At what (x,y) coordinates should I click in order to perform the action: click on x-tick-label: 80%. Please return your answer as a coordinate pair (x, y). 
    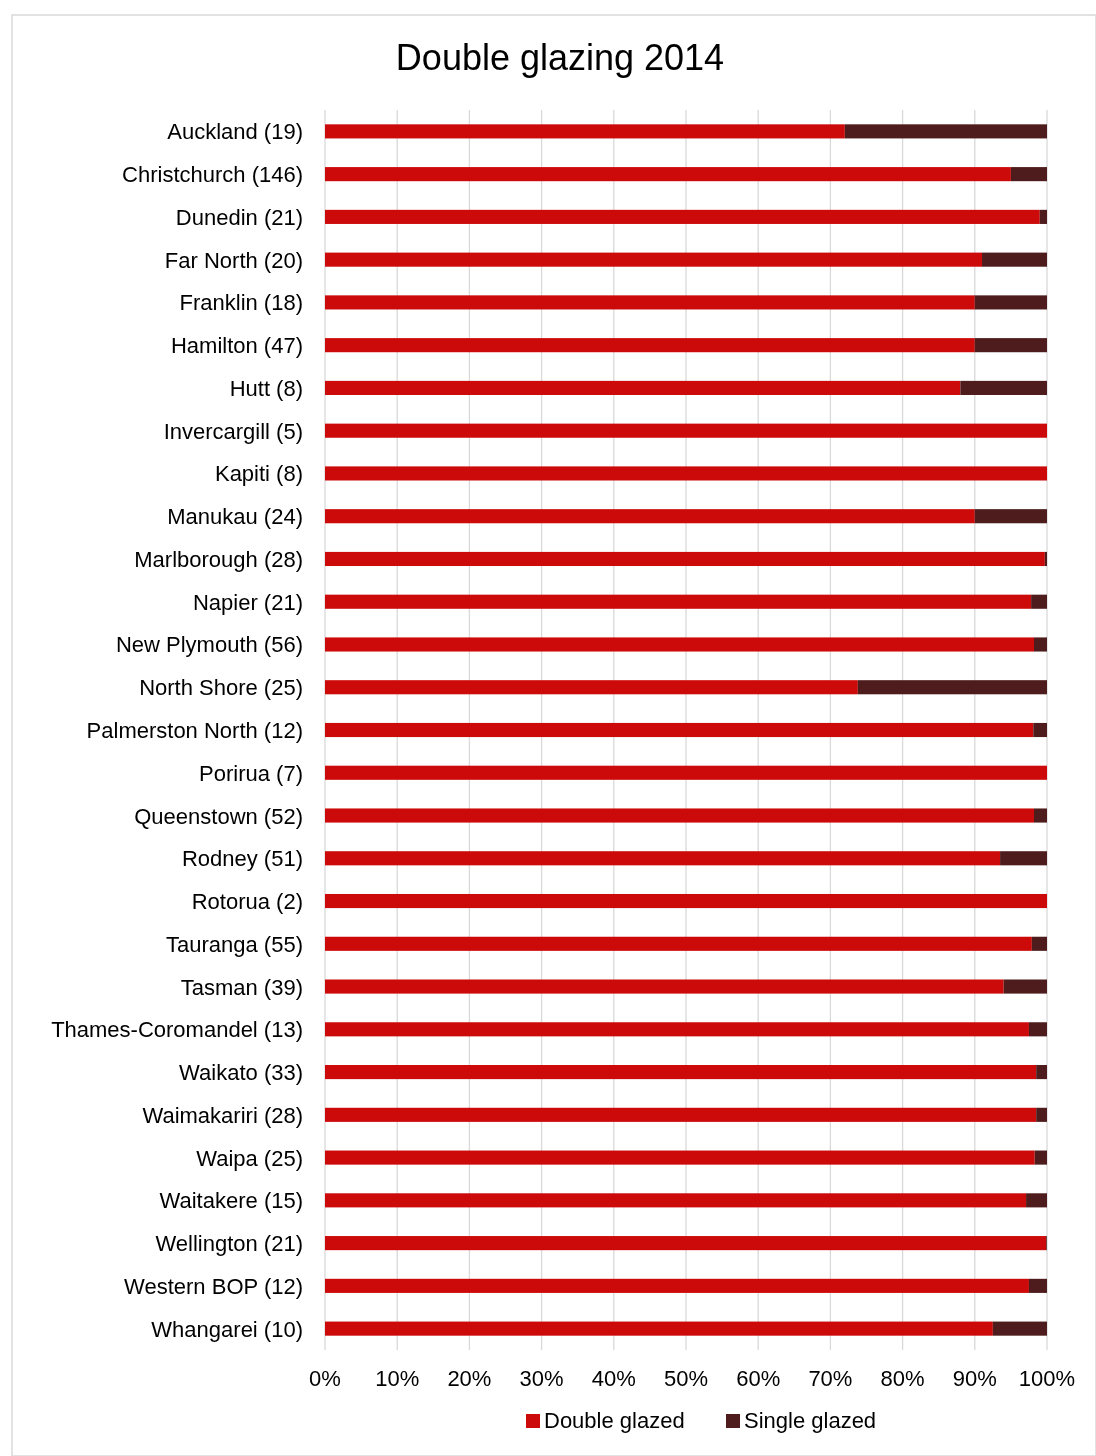
    Looking at the image, I should click on (902, 1378).